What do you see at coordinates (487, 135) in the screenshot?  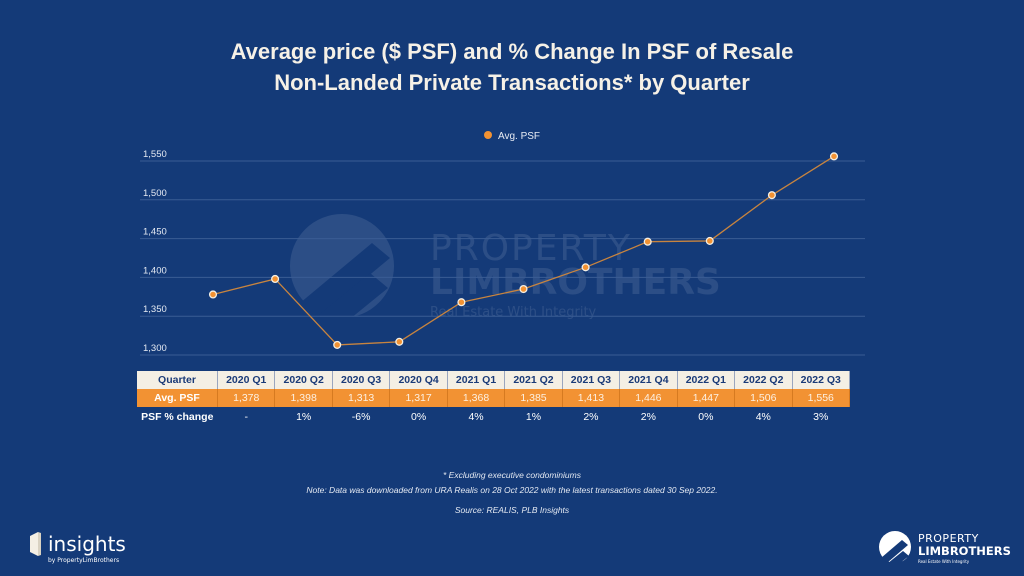 I see `legend-marker-icon` at bounding box center [487, 135].